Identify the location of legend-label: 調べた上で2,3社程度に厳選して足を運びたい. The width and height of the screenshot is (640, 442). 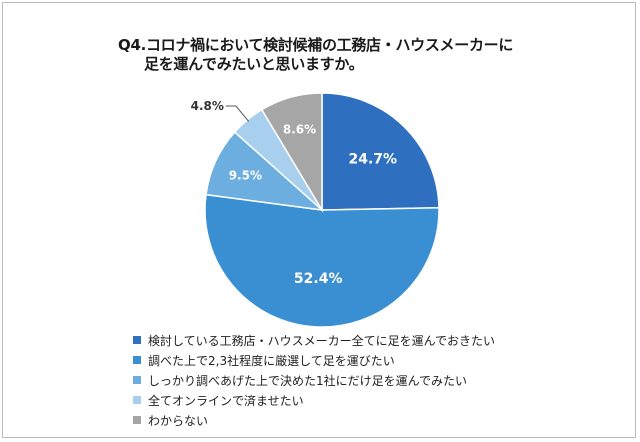
(271, 360).